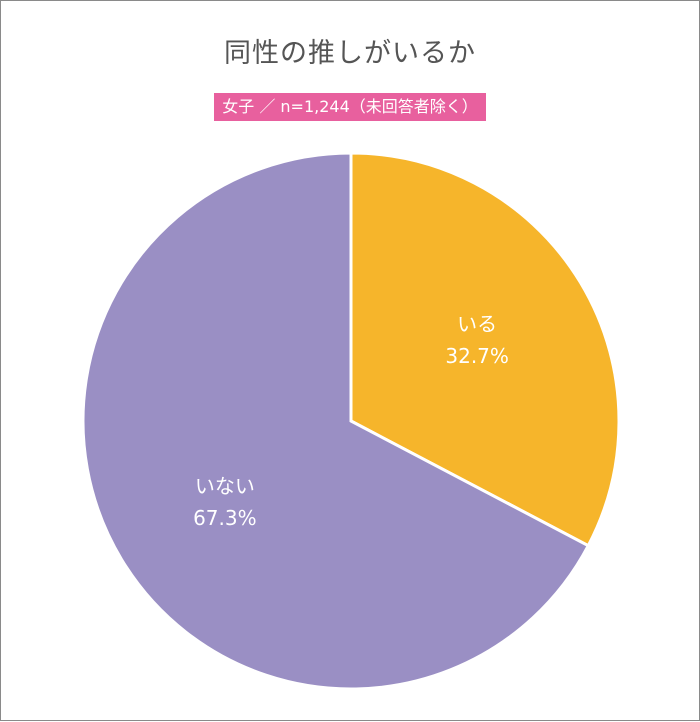  Describe the element at coordinates (350, 53) in the screenshot. I see `chart-title: 同性の推しがいるか` at that location.